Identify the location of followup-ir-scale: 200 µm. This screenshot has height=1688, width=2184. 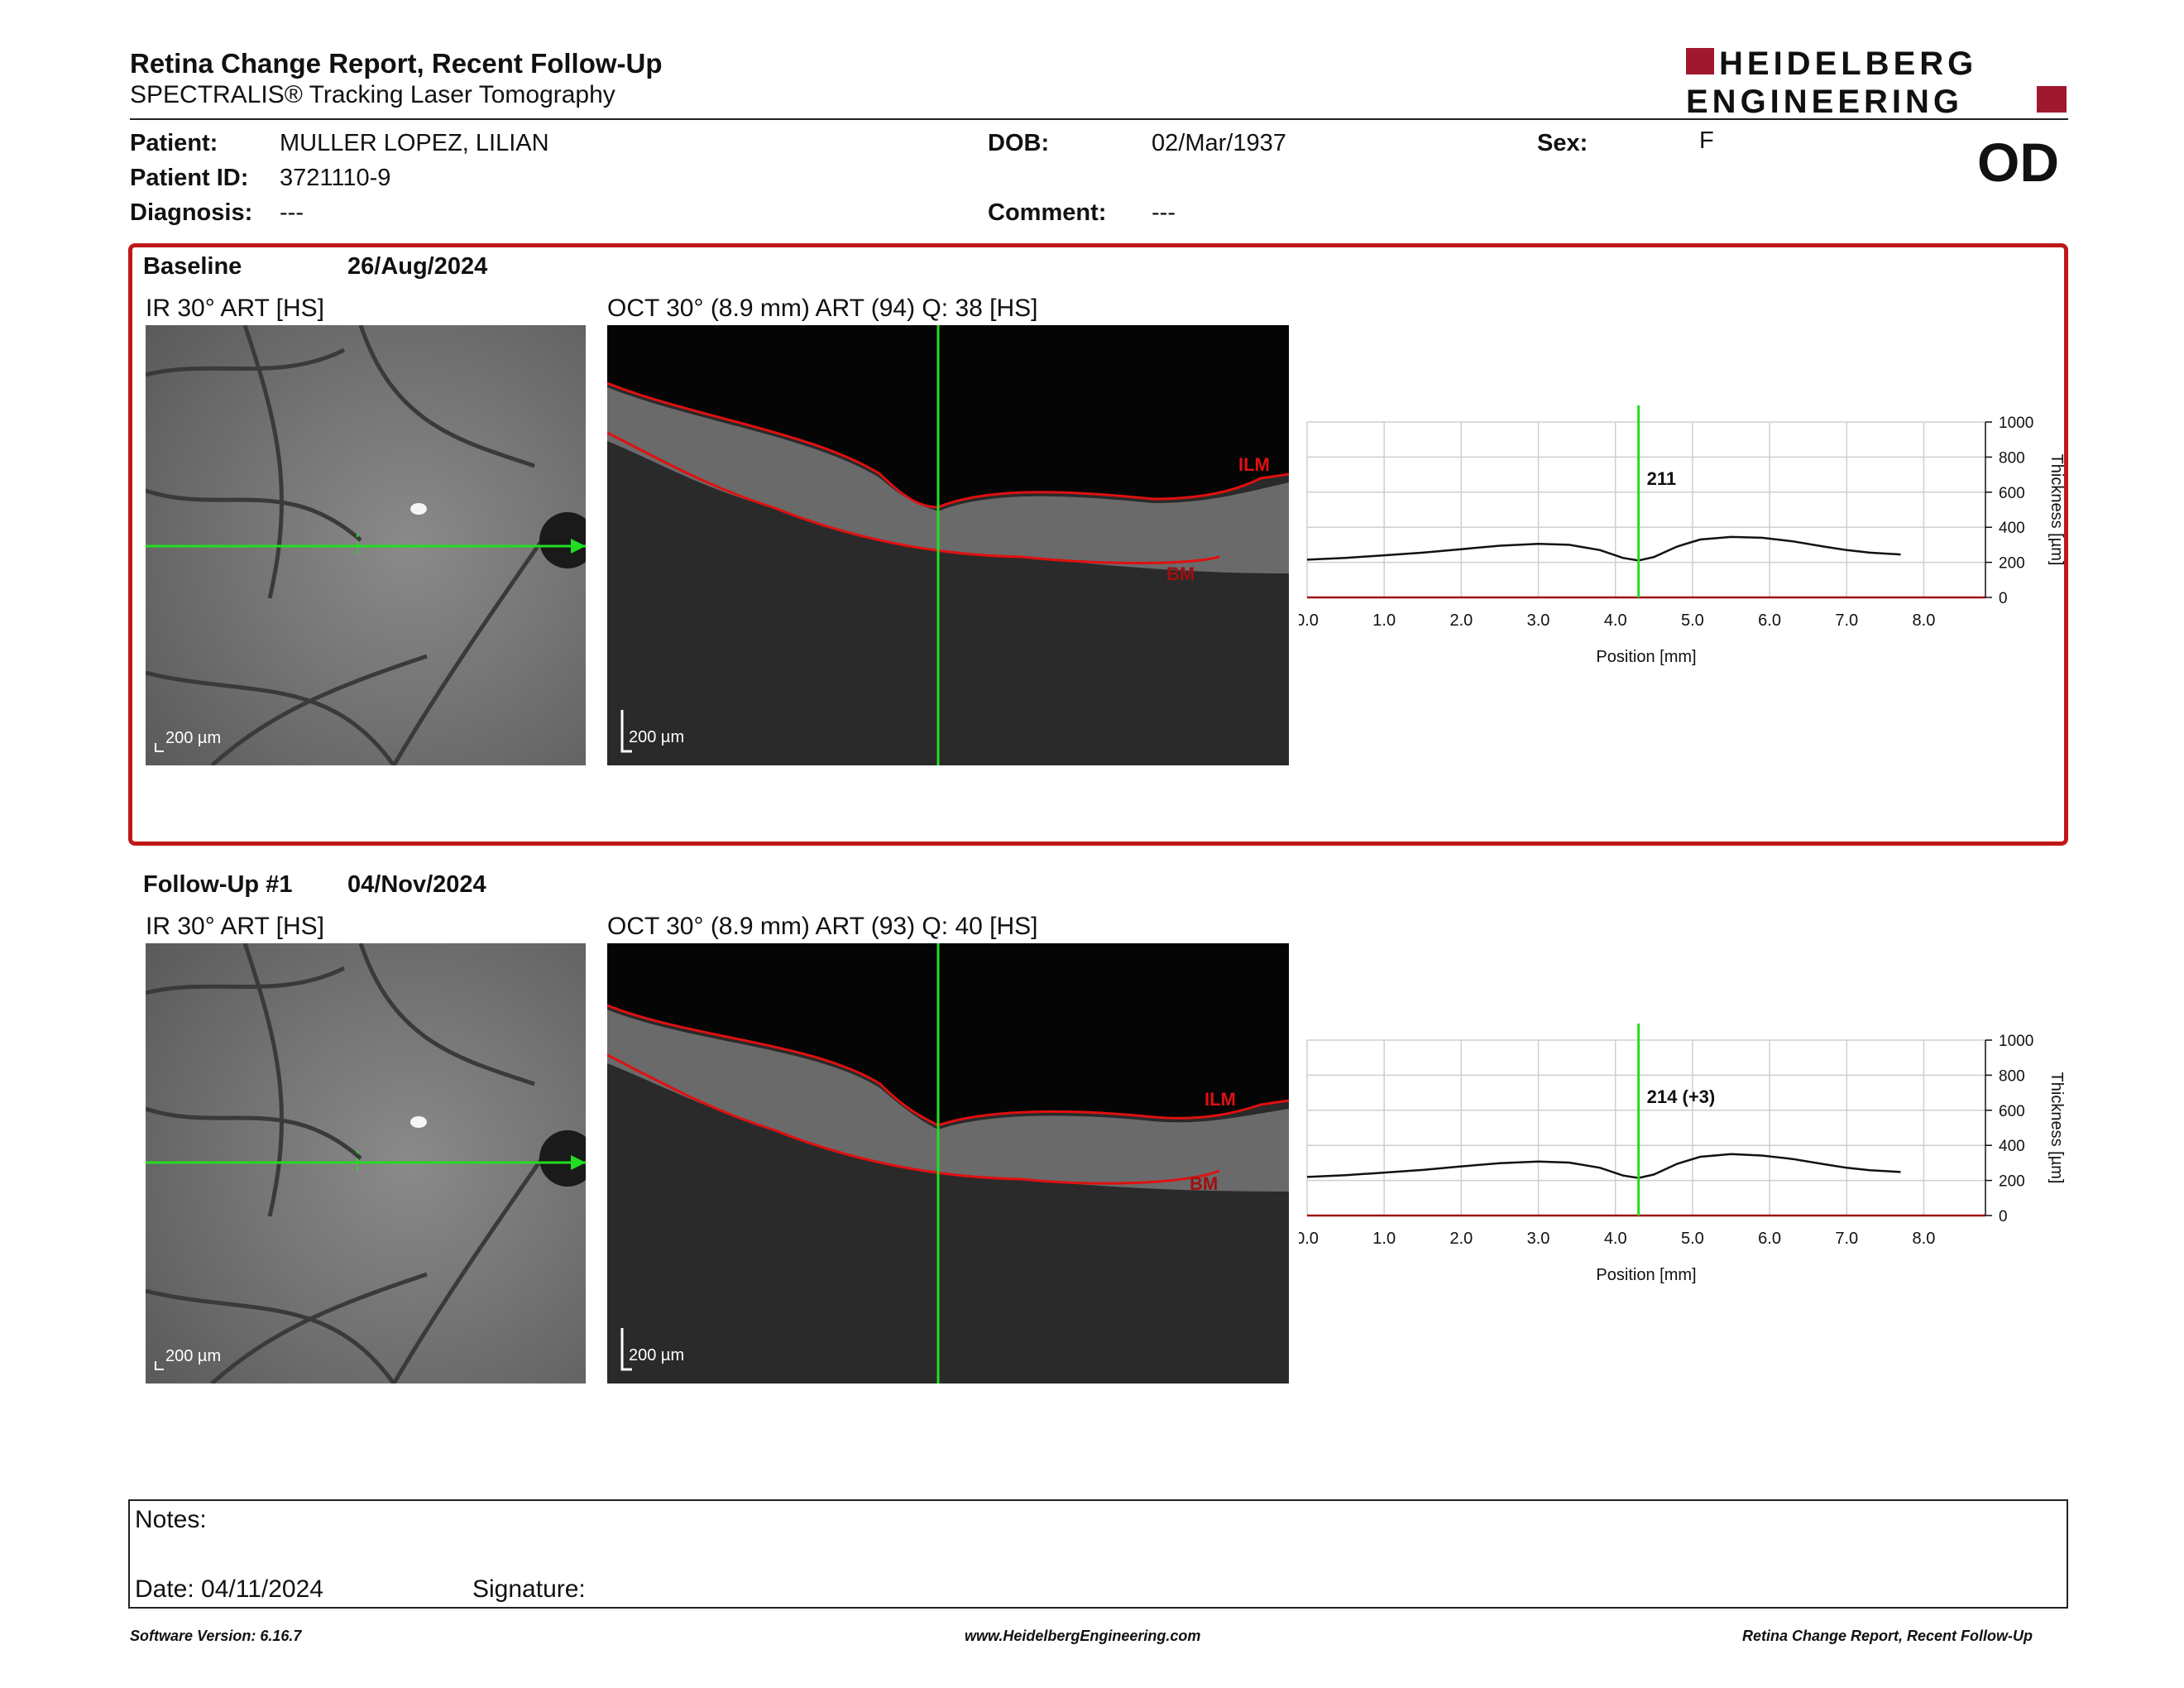
(193, 1356).